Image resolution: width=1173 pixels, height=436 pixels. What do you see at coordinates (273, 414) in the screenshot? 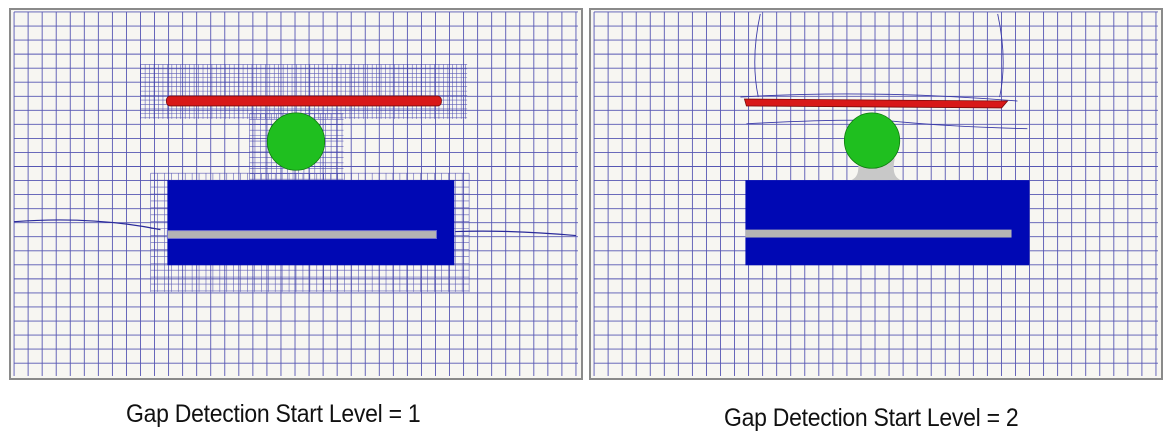
I see `caption-left: Gap Detection Start Level = 1` at bounding box center [273, 414].